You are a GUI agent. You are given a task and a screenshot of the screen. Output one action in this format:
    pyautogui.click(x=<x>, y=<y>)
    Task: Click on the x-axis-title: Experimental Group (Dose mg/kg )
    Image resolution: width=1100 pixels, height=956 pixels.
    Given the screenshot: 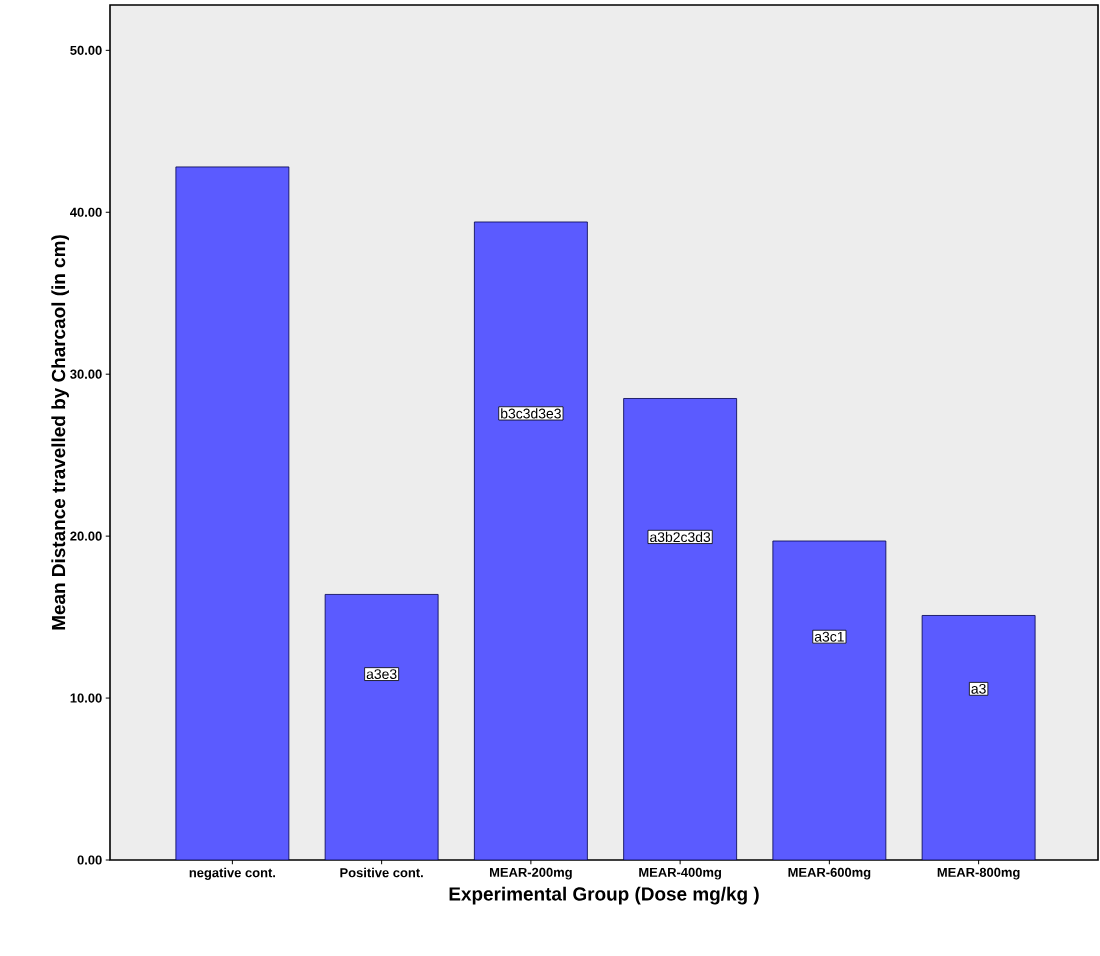 What is the action you would take?
    pyautogui.click(x=604, y=895)
    